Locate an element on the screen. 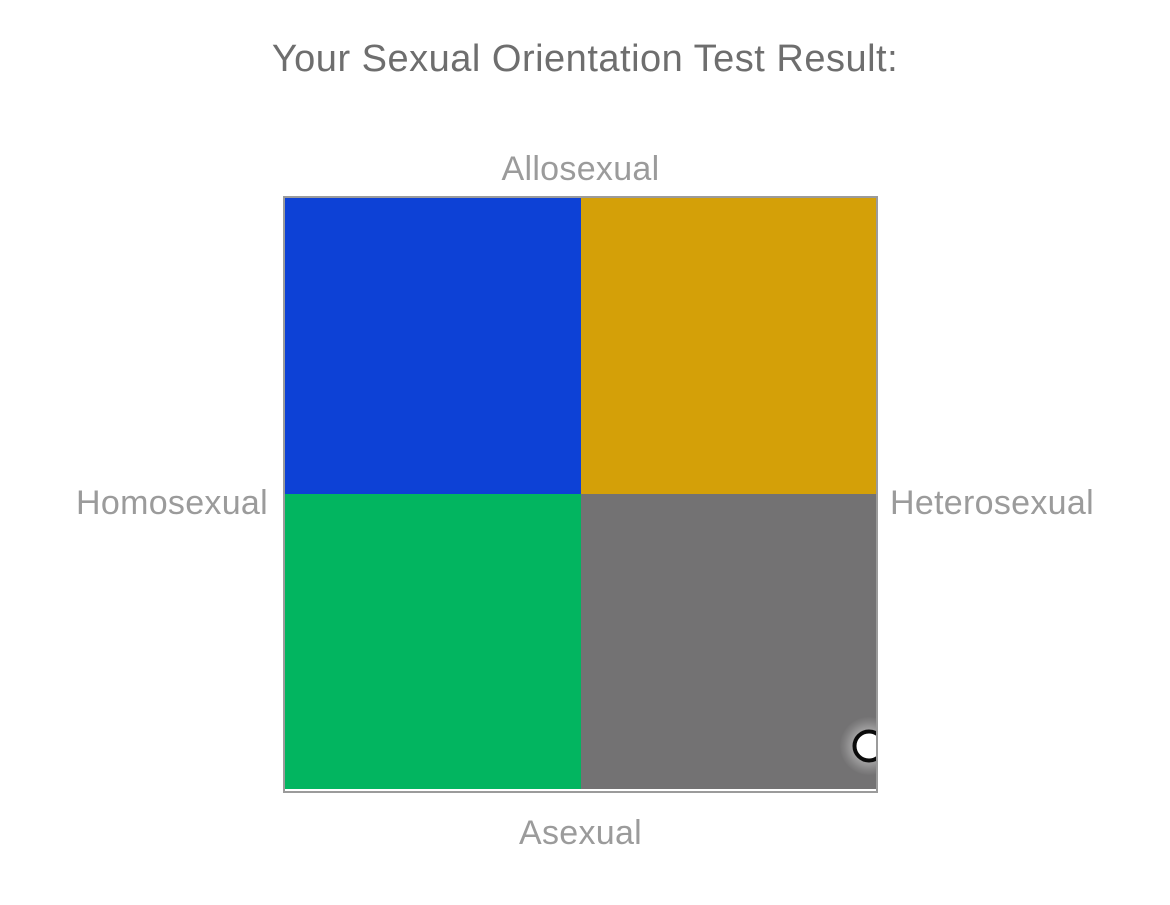  axis-label-allosexual: Allosexual is located at coordinates (580, 169).